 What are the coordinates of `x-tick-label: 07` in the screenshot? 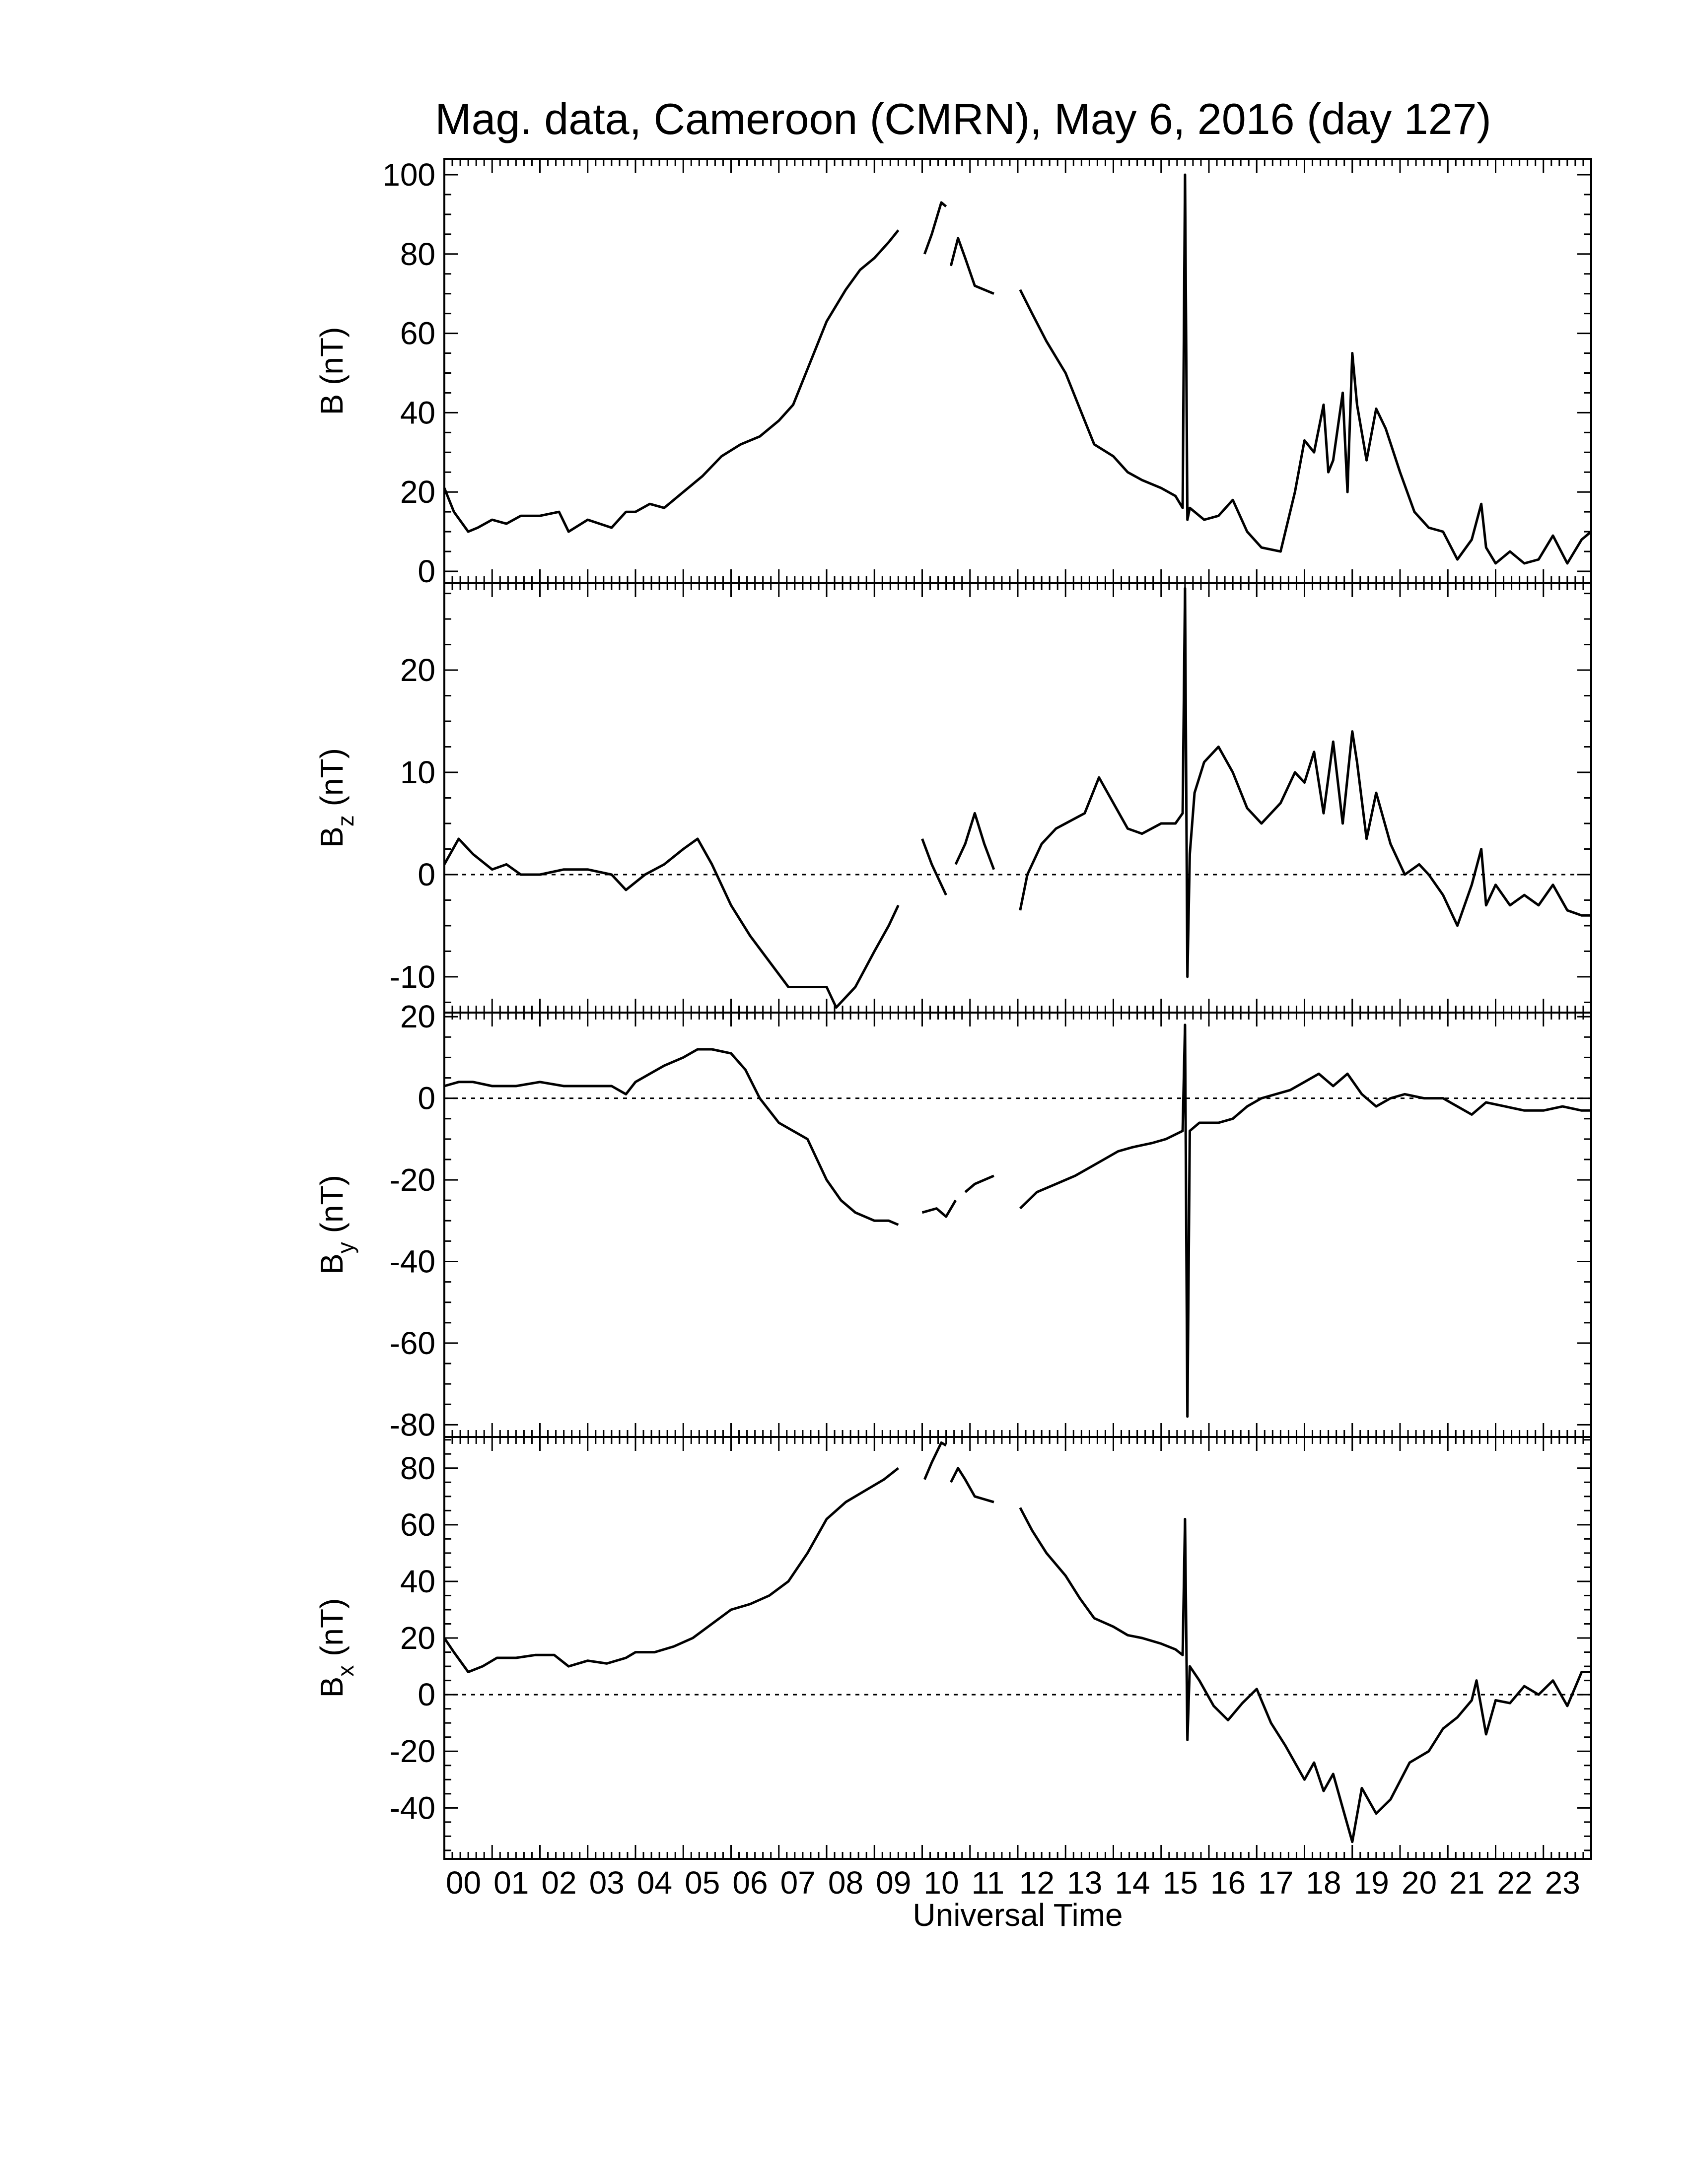 It's located at (798, 1883).